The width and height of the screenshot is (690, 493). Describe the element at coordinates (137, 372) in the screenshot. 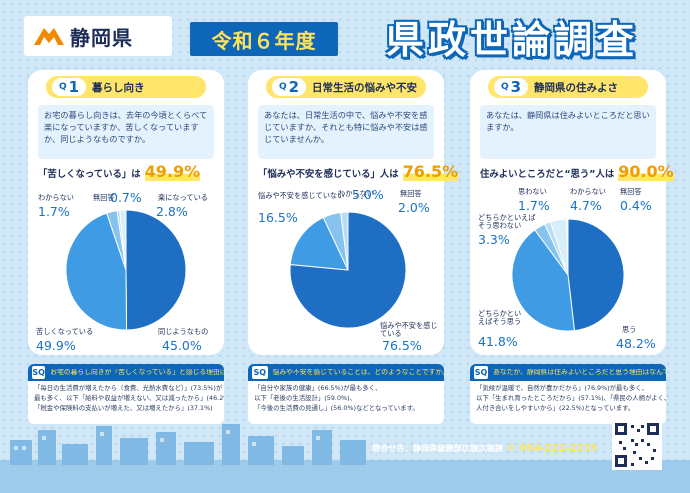

I see `sub-question-text: お宅の暮らし向きが「苦しくなっている」と感じる理由は何ですか。` at that location.